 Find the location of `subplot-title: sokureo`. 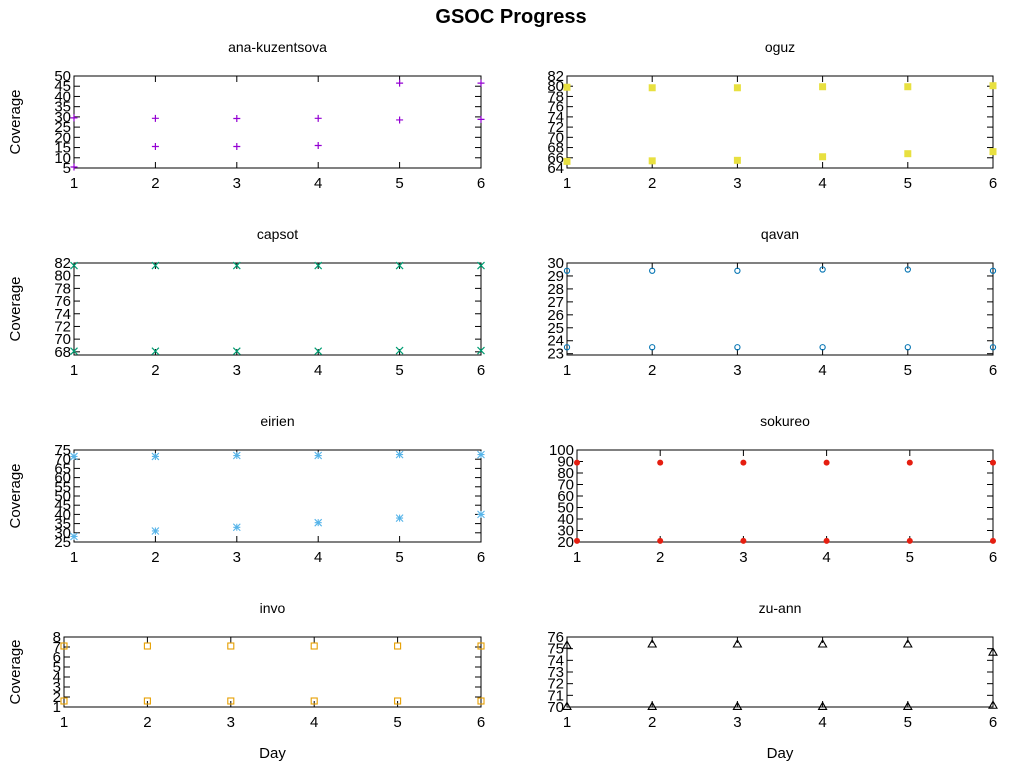

subplot-title: sokureo is located at coordinates (785, 421).